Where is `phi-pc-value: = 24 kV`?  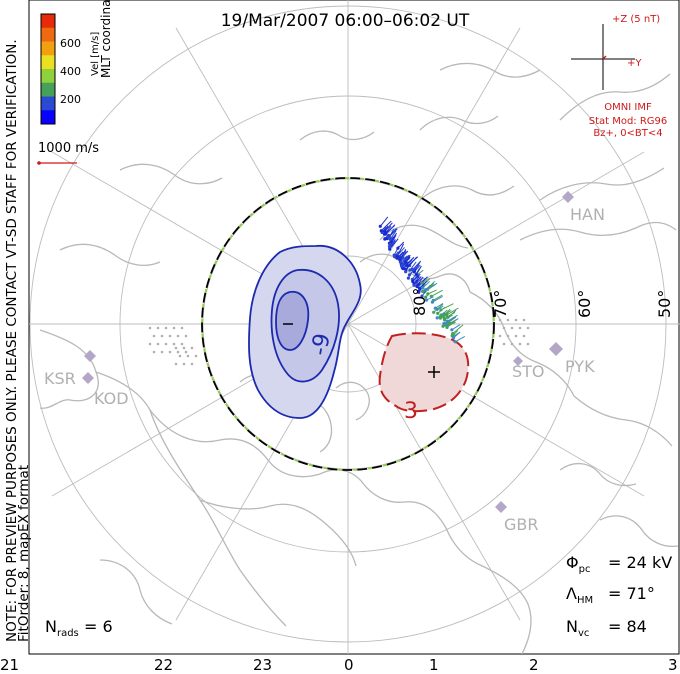 phi-pc-value: = 24 kV is located at coordinates (640, 562).